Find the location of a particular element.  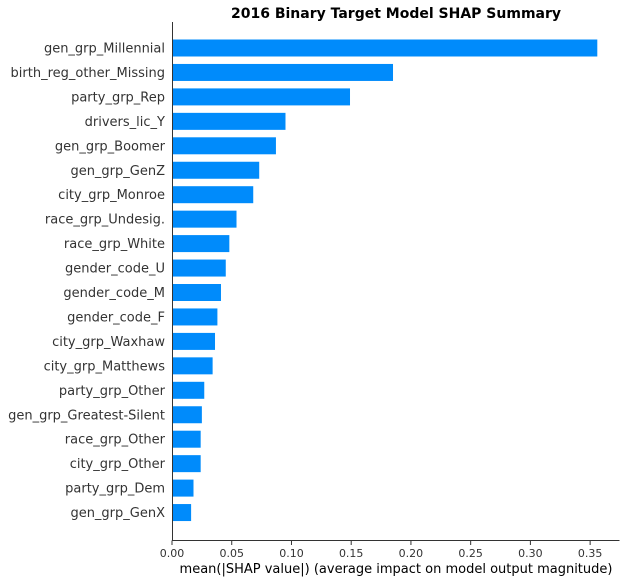

bar-gender-code-u is located at coordinates (199, 268).